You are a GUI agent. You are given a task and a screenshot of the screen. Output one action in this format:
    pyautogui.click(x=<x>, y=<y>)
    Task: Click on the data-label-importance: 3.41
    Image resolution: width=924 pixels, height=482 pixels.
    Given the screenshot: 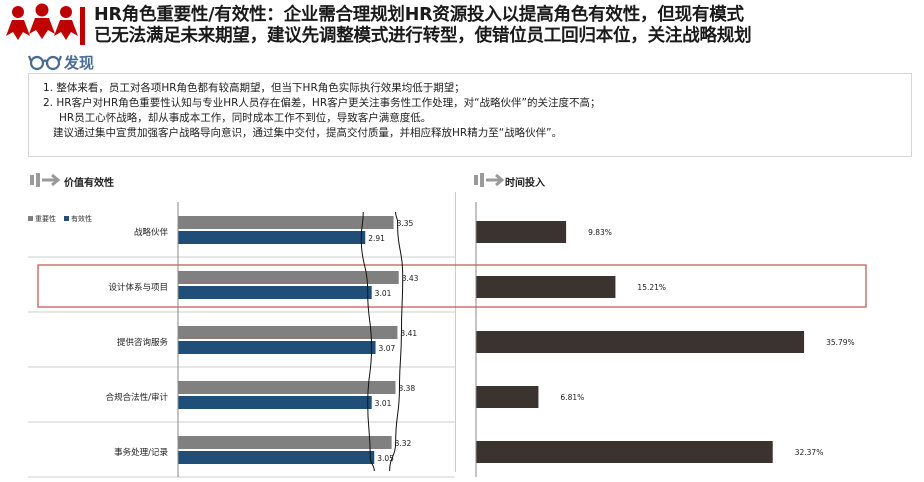 What is the action you would take?
    pyautogui.click(x=408, y=333)
    